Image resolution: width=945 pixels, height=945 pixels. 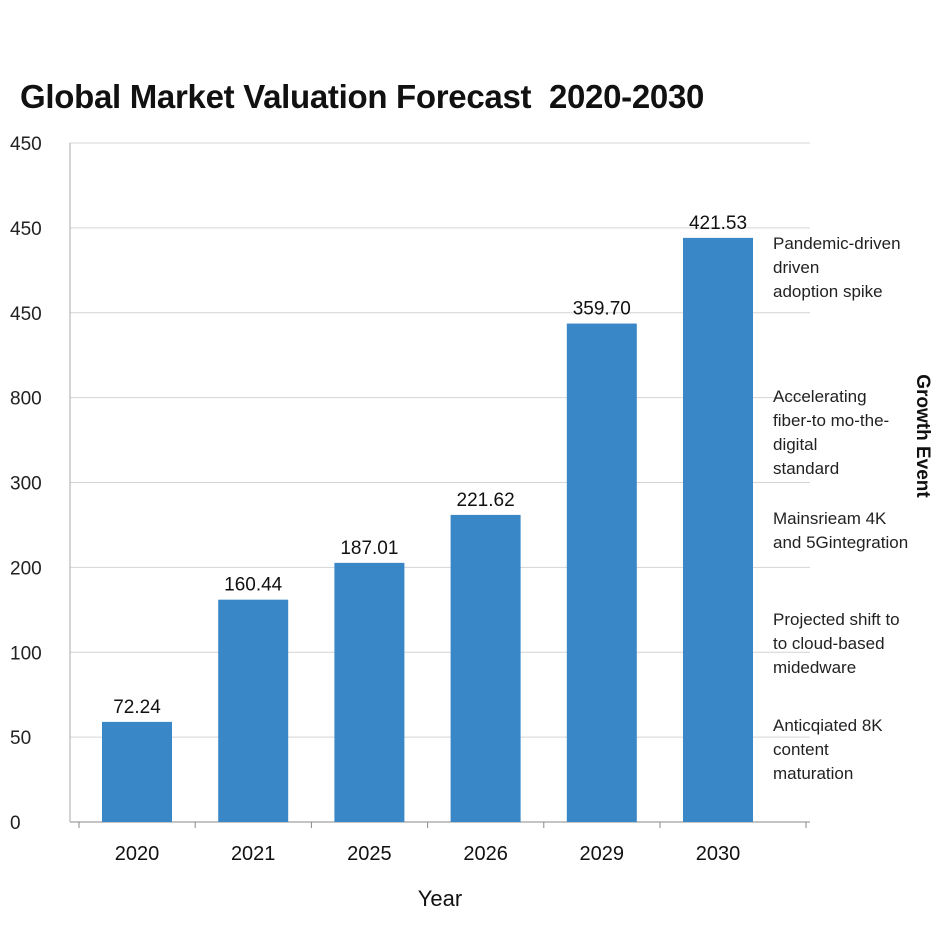 I want to click on annotation-line: maturation, so click(x=813, y=773).